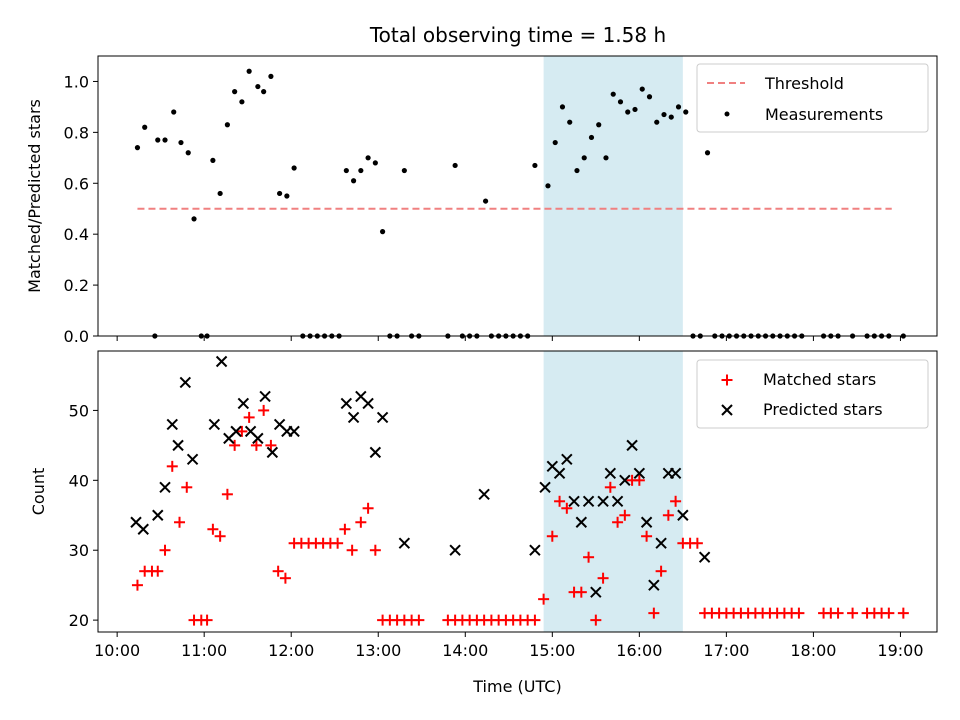 The image size is (960, 720). Describe the element at coordinates (79, 620) in the screenshot. I see `bottom-y-tick-label: 20` at that location.